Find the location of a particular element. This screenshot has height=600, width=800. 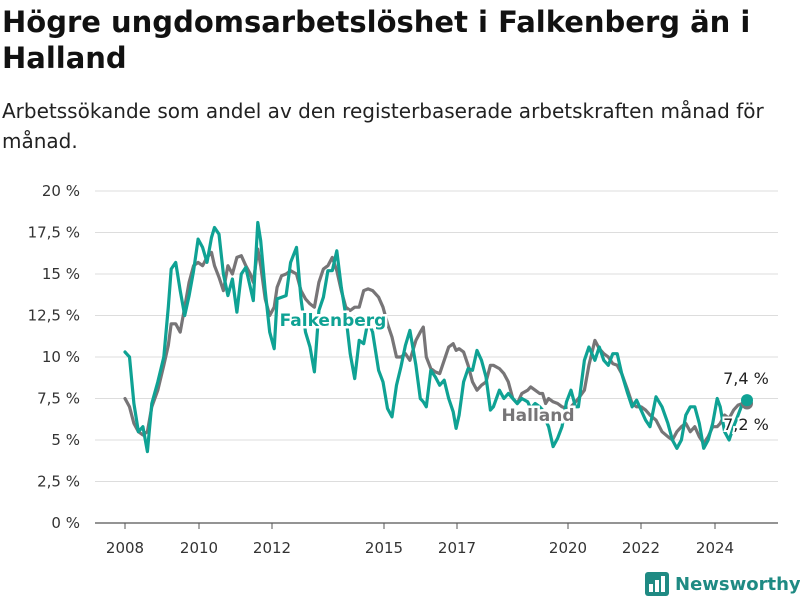

y-tick-label: 15 % is located at coordinates (61, 274).